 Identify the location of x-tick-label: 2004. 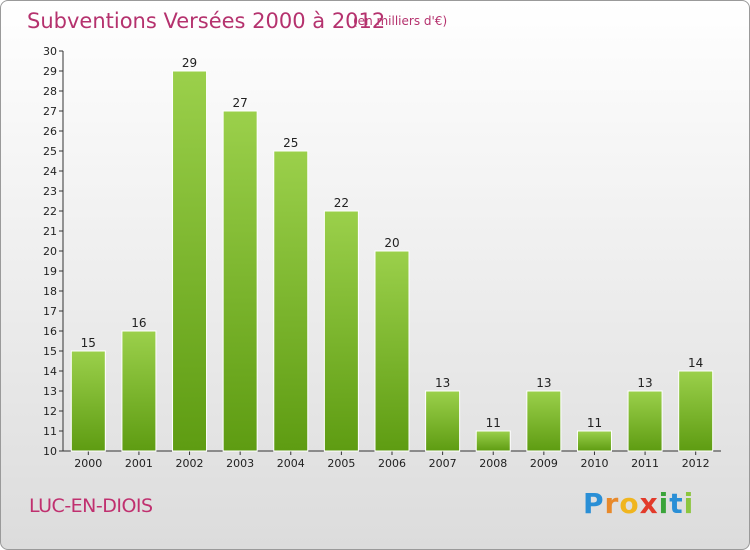
(291, 463).